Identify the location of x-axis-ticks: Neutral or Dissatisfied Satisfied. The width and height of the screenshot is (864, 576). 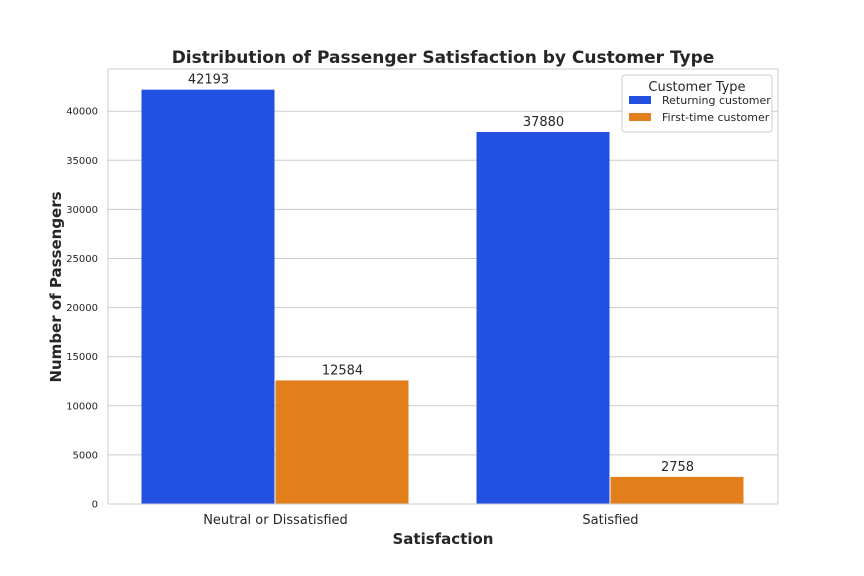
(420, 520).